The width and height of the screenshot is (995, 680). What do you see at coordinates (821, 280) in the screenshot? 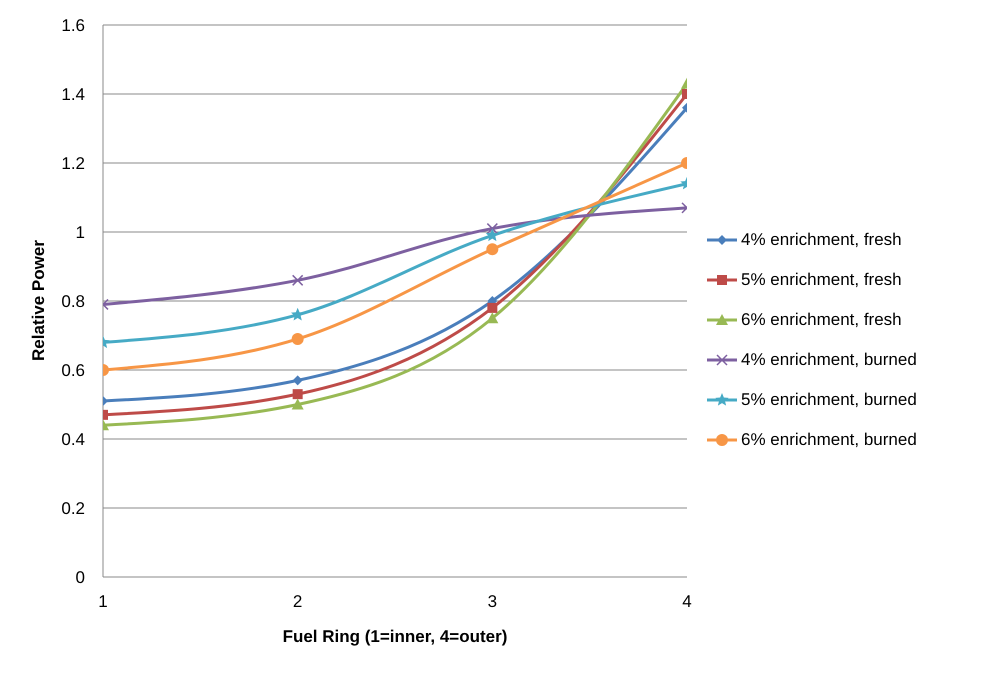
I see `legend-label: 5% enrichment, fresh` at bounding box center [821, 280].